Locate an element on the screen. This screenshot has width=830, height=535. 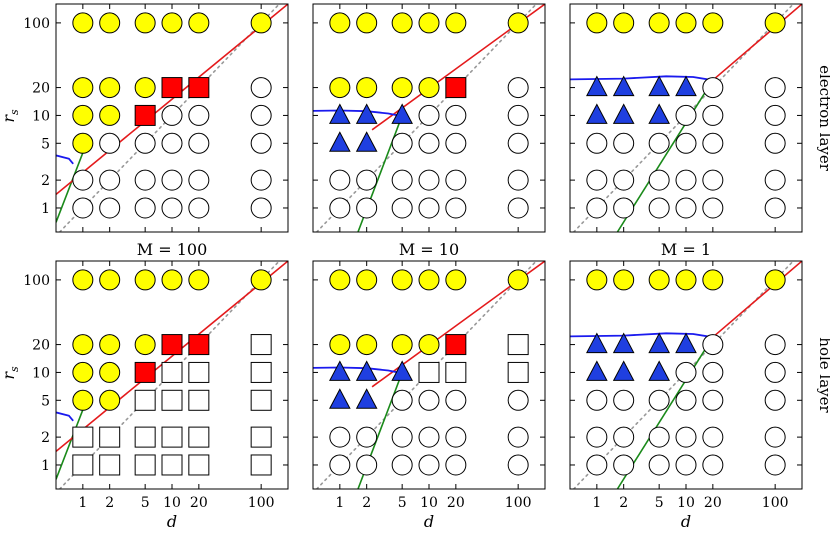
panel-electron-m10: M = 10 is located at coordinates (429, 131).